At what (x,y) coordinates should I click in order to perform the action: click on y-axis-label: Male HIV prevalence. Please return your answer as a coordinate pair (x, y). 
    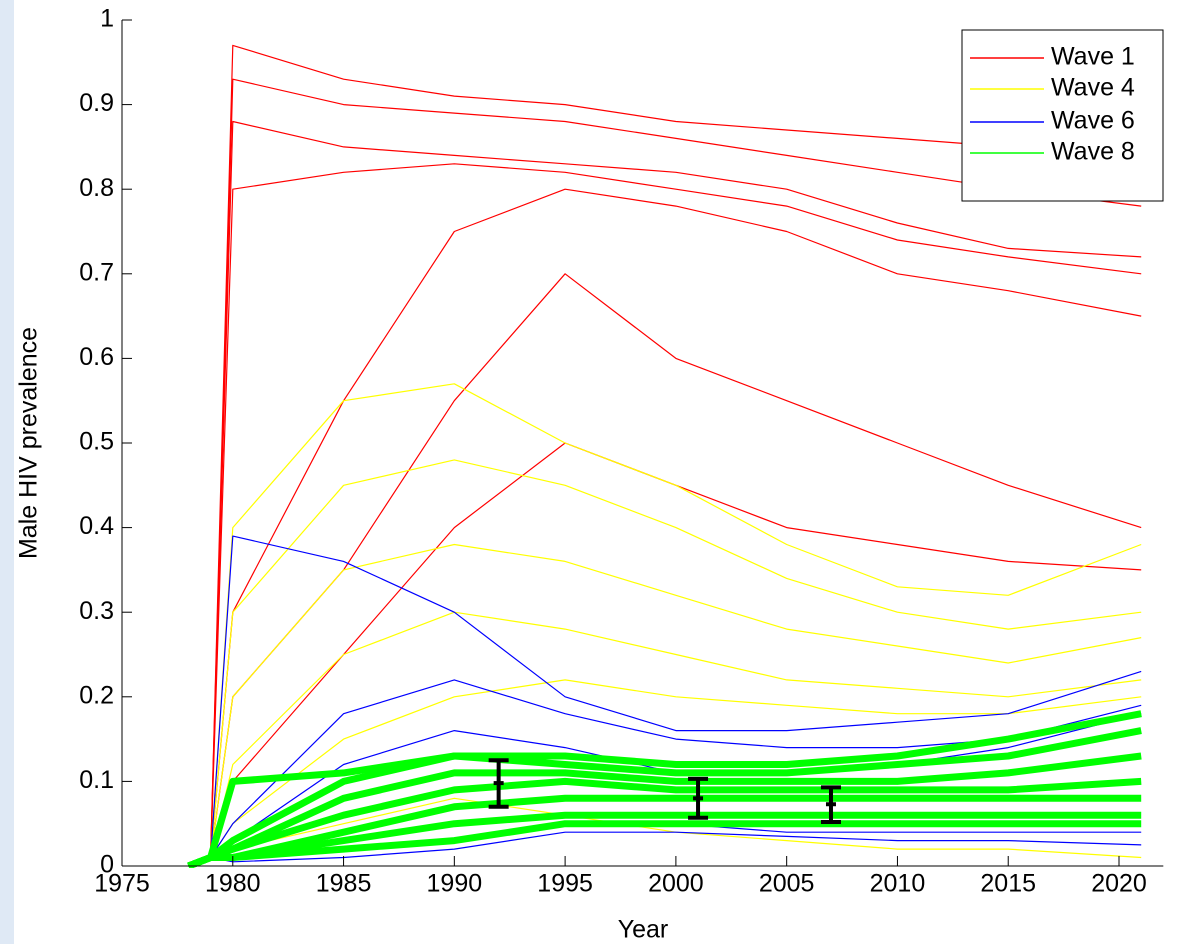
    Looking at the image, I should click on (29, 443).